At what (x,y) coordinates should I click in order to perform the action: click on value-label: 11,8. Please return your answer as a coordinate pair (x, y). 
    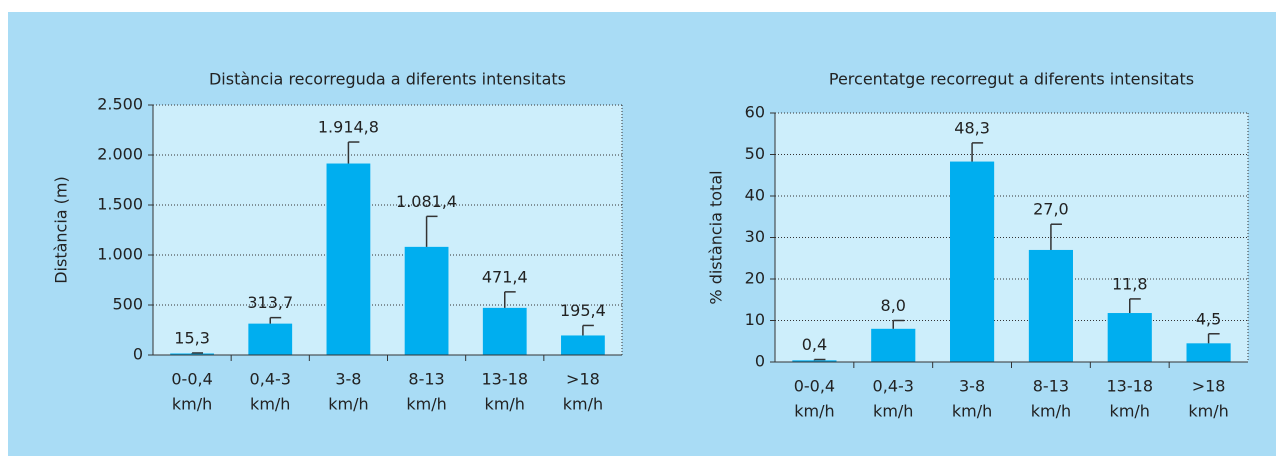
    Looking at the image, I should click on (1130, 283).